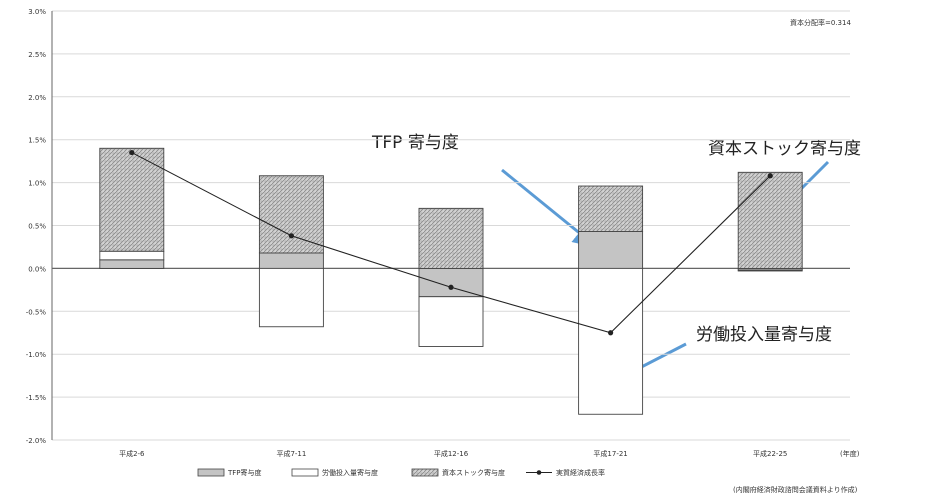  Describe the element at coordinates (451, 453) in the screenshot. I see `x-tick-label: 平成12-16` at that location.